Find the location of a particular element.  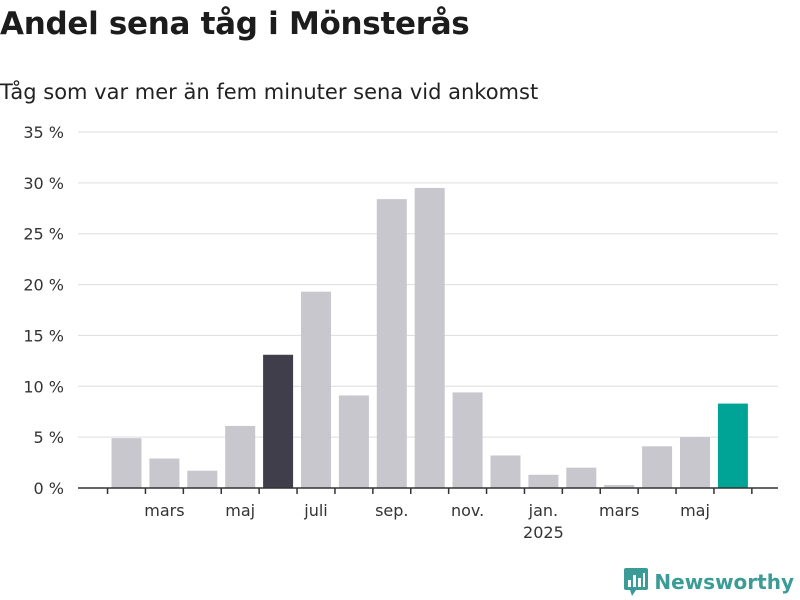

x-tick-label: nov. is located at coordinates (467, 510).